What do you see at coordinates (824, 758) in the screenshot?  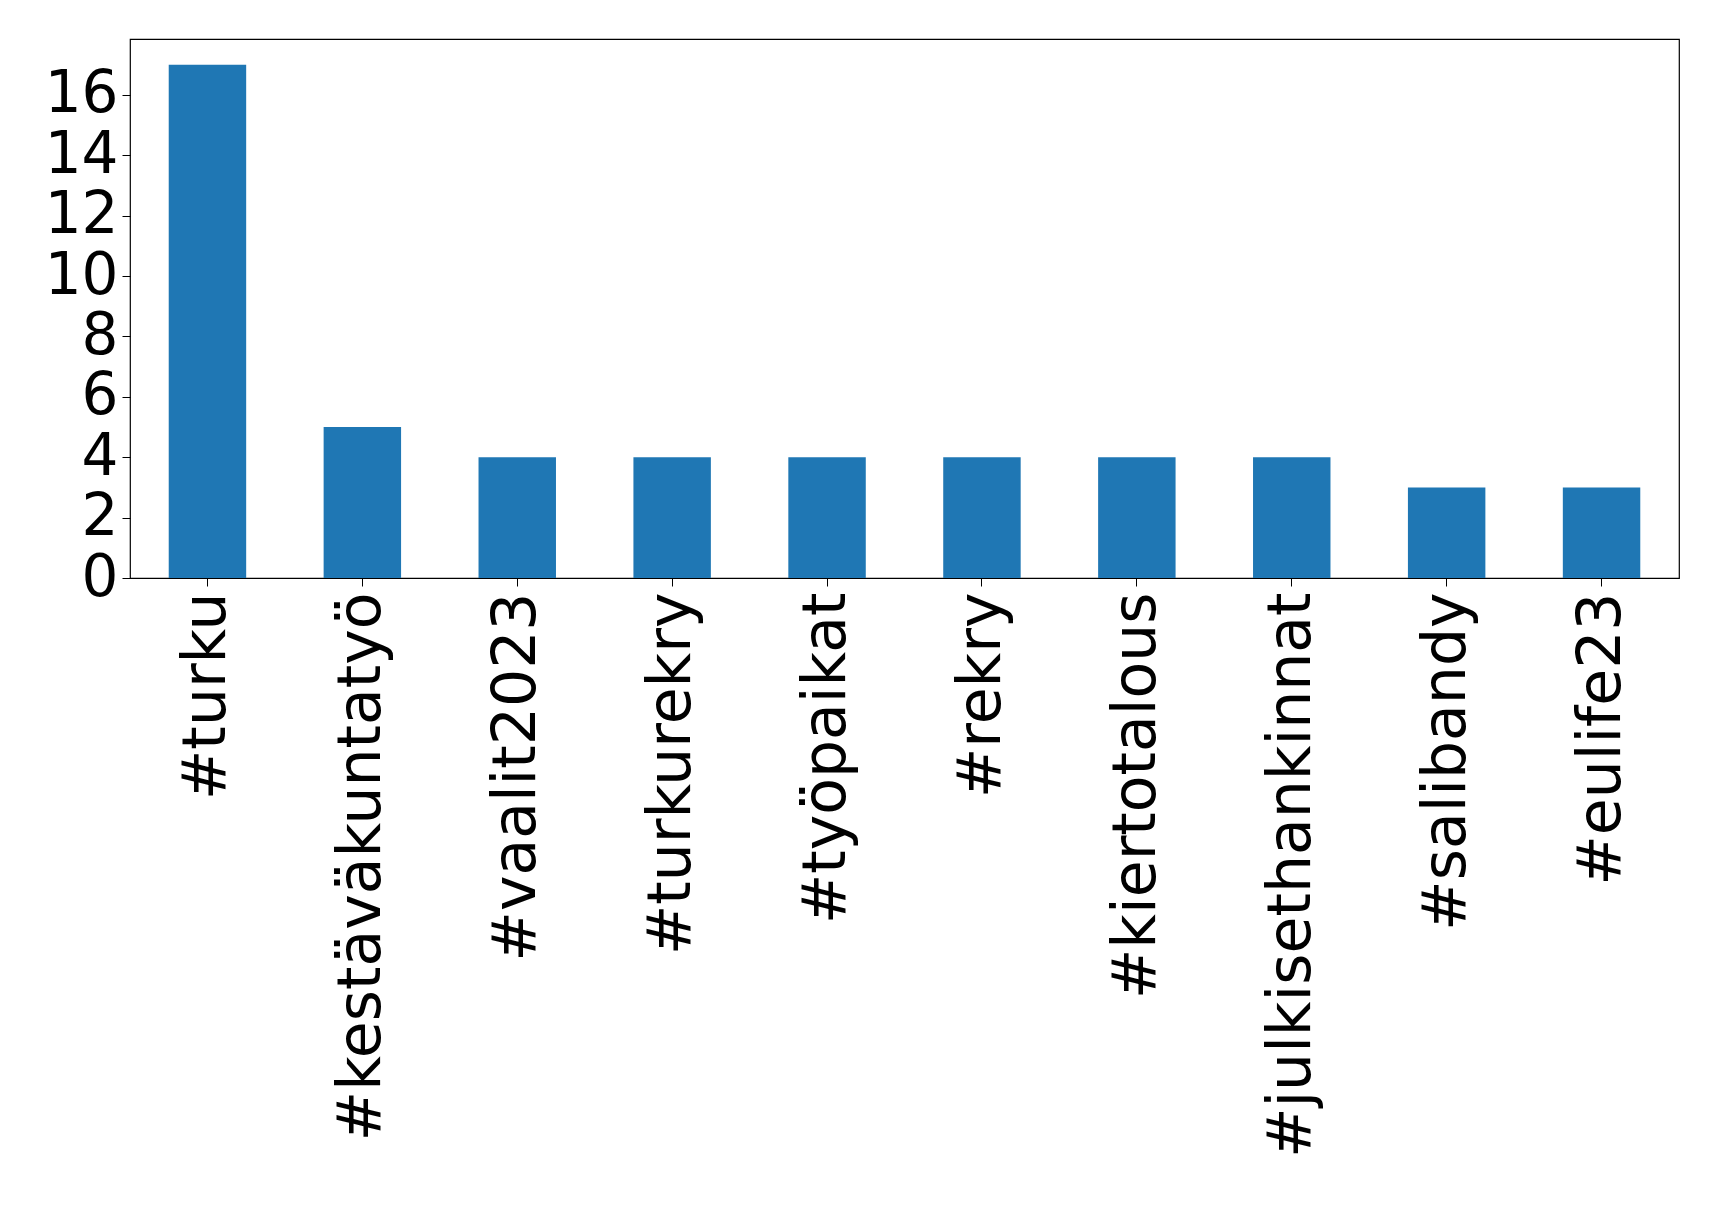 I see `x-tick-label: #työpaikat` at bounding box center [824, 758].